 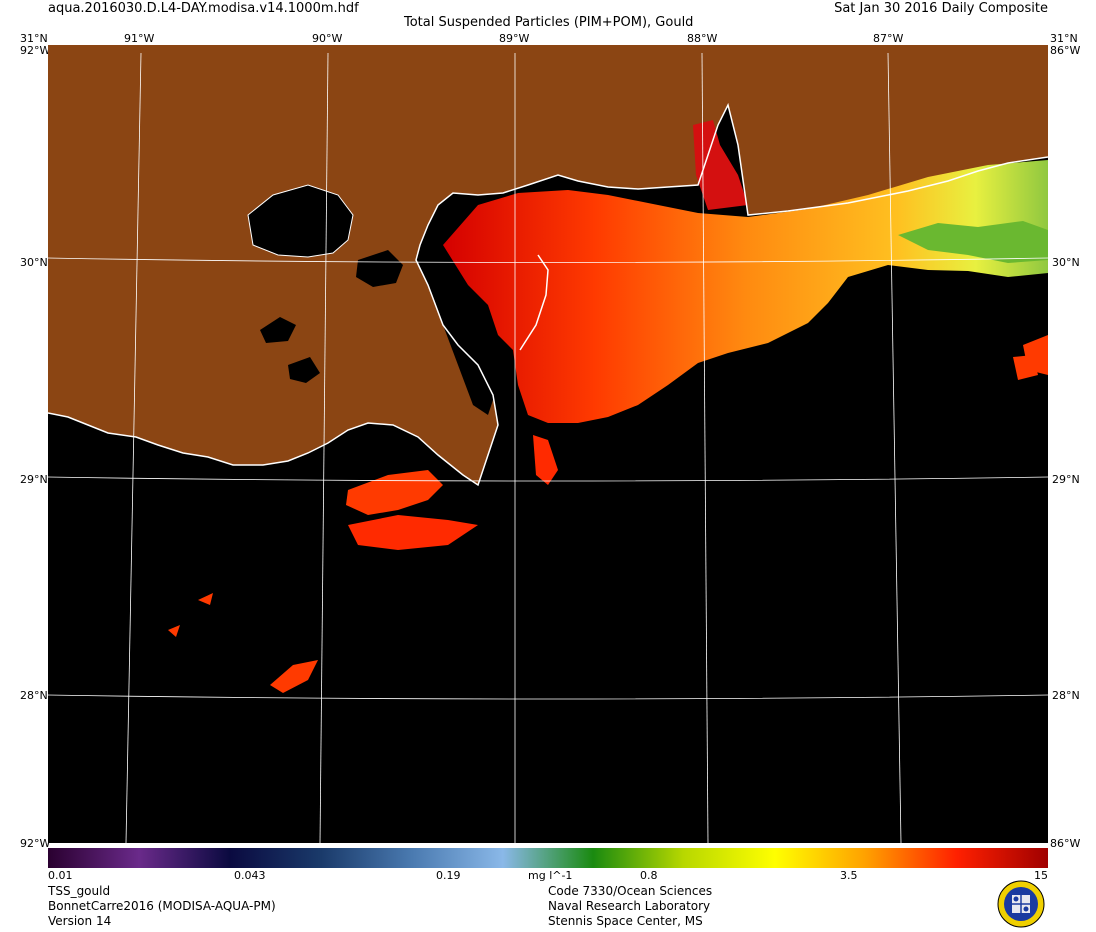 I want to click on corner-lon-top-left: 92°W, so click(x=35, y=50).